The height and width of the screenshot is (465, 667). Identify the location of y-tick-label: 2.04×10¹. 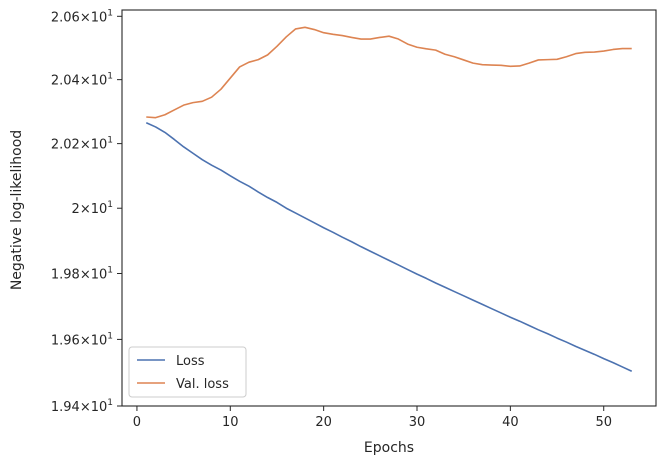
(82, 80).